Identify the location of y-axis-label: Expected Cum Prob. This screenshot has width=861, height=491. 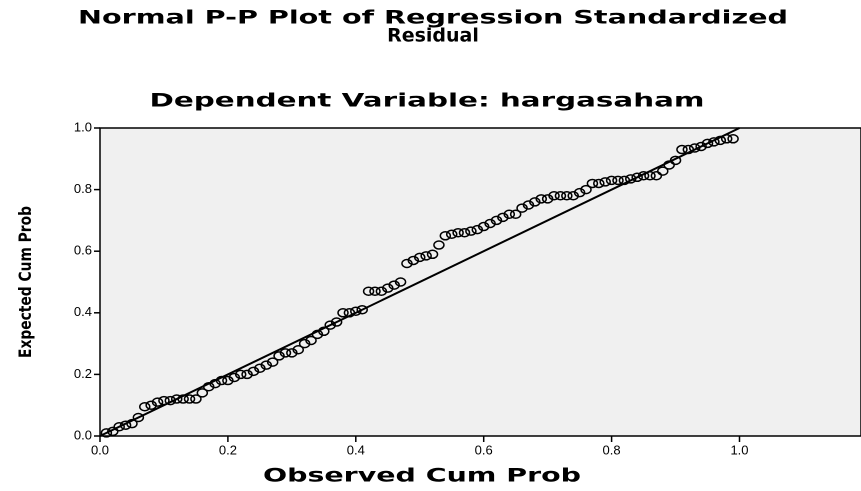
(26, 282).